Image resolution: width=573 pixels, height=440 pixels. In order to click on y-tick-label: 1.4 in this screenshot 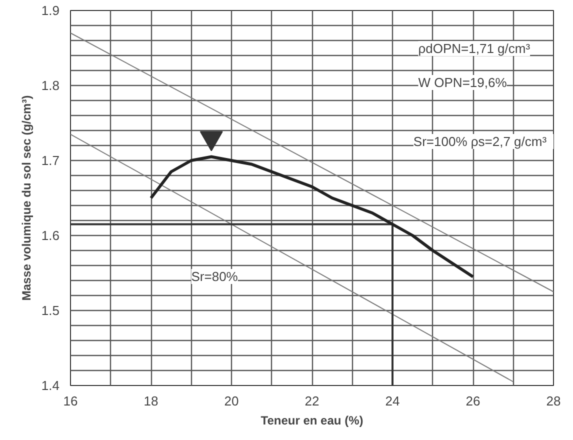, I will do `click(50, 385)`.